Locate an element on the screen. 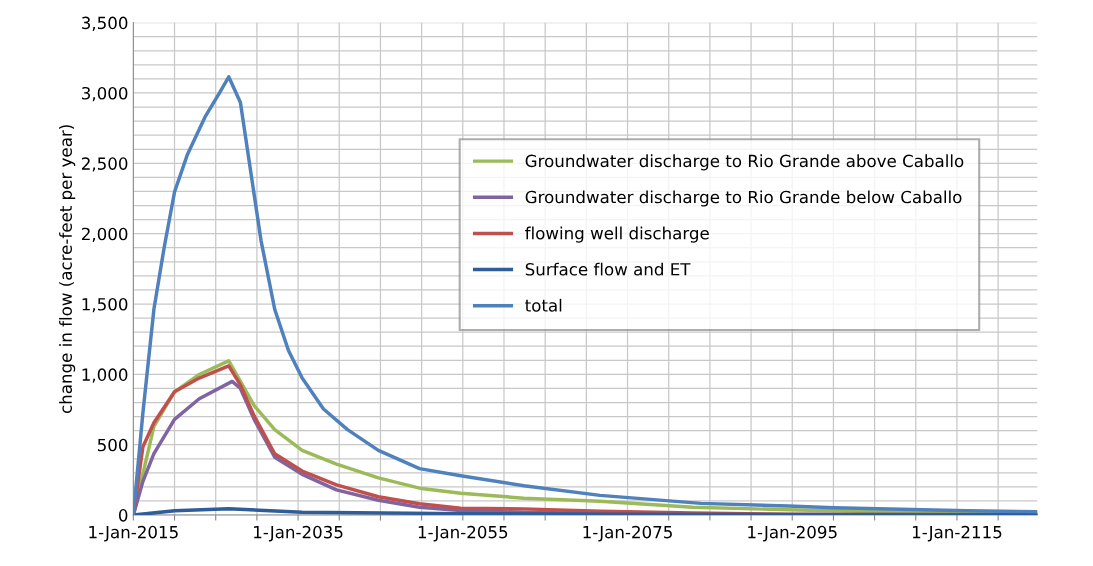  legend-label: flowing well discharge is located at coordinates (617, 234).